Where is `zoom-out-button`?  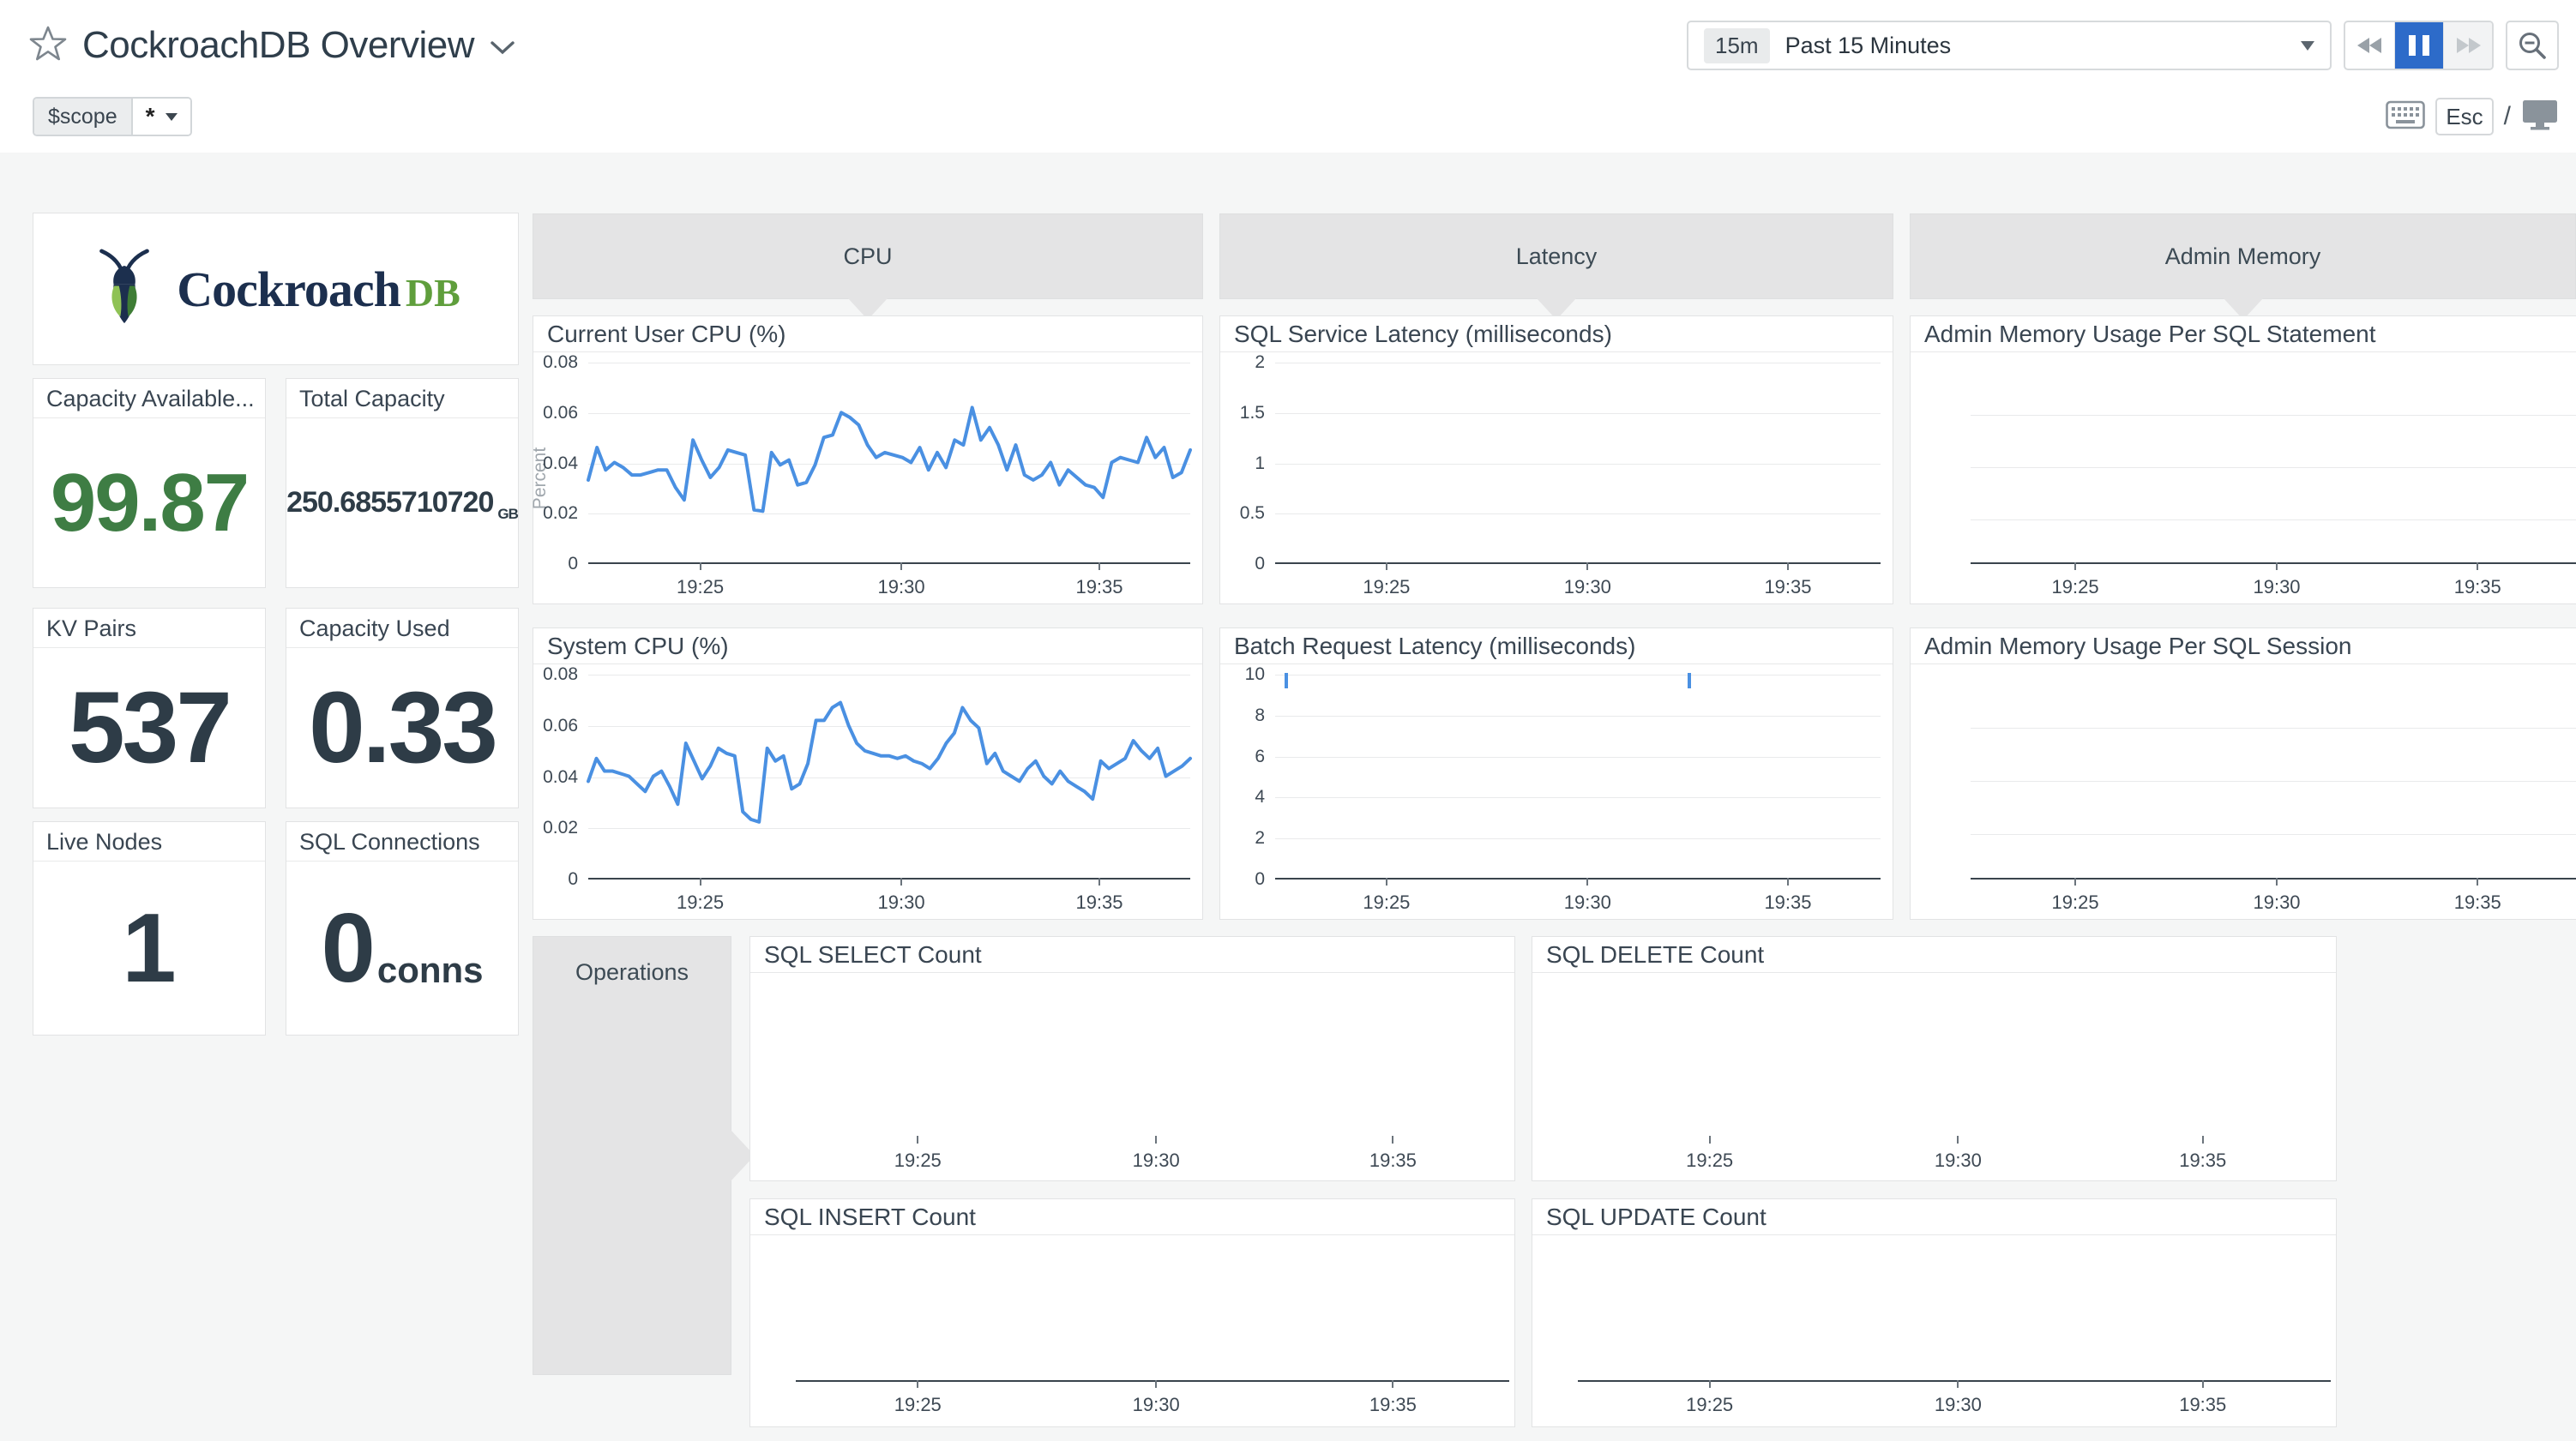 zoom-out-button is located at coordinates (2532, 45).